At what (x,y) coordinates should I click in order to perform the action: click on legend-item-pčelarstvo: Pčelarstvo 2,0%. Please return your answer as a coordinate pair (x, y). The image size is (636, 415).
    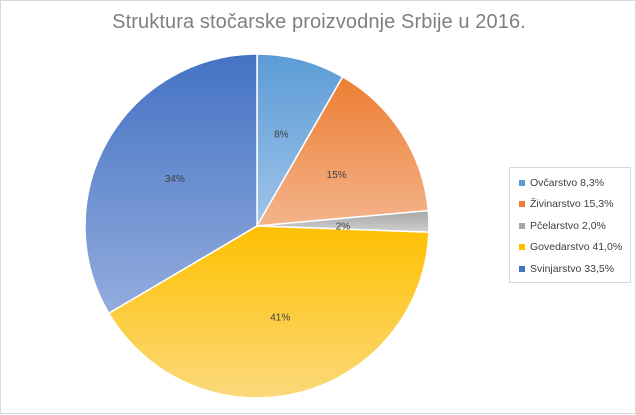
    Looking at the image, I should click on (574, 226).